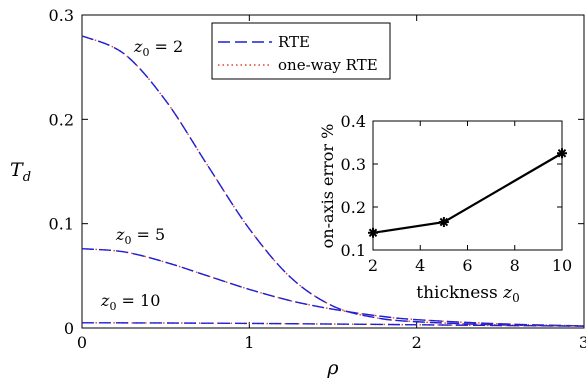  I want to click on annotation-z0-10: z0 = 10, so click(130, 302).